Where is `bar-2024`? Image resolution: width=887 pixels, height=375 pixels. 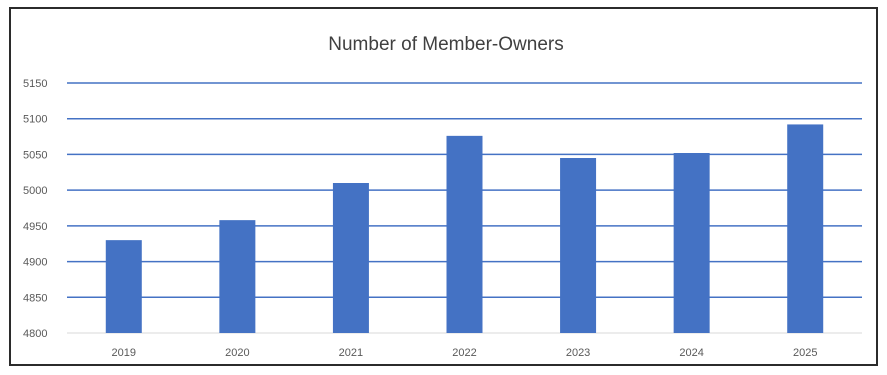
bar-2024 is located at coordinates (691, 243).